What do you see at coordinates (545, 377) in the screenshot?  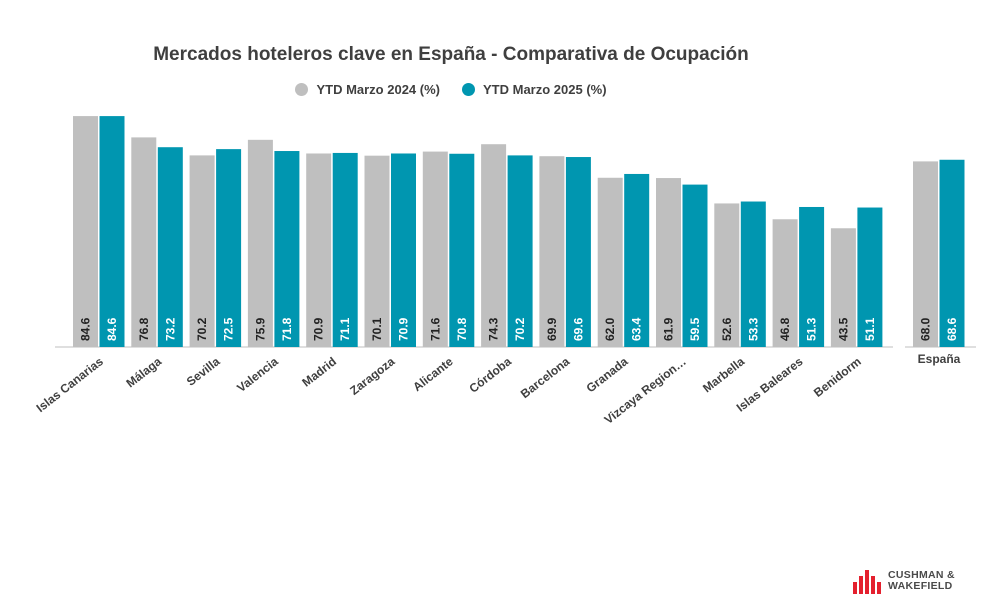 I see `category-label-barcelona: Barcelona` at bounding box center [545, 377].